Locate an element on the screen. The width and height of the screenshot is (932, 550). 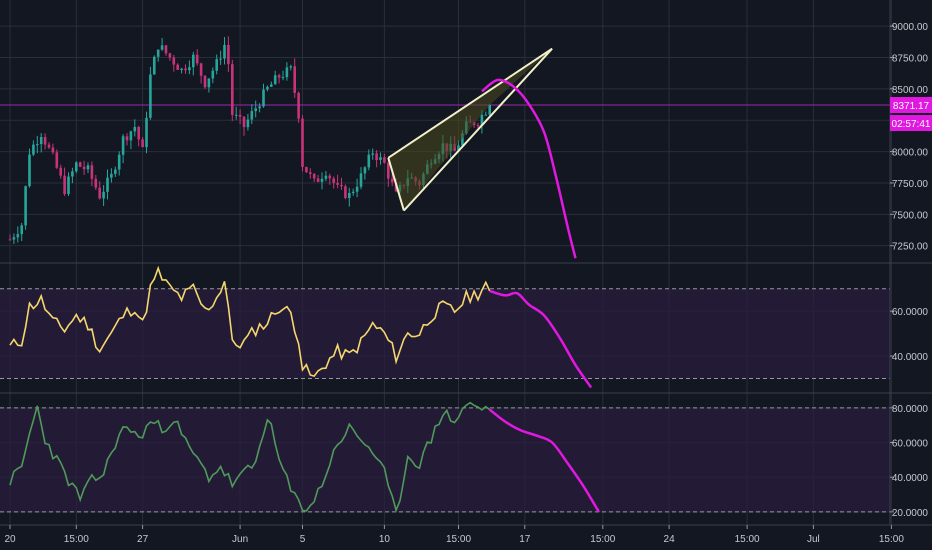
time-tick-label: 17 is located at coordinates (525, 539).